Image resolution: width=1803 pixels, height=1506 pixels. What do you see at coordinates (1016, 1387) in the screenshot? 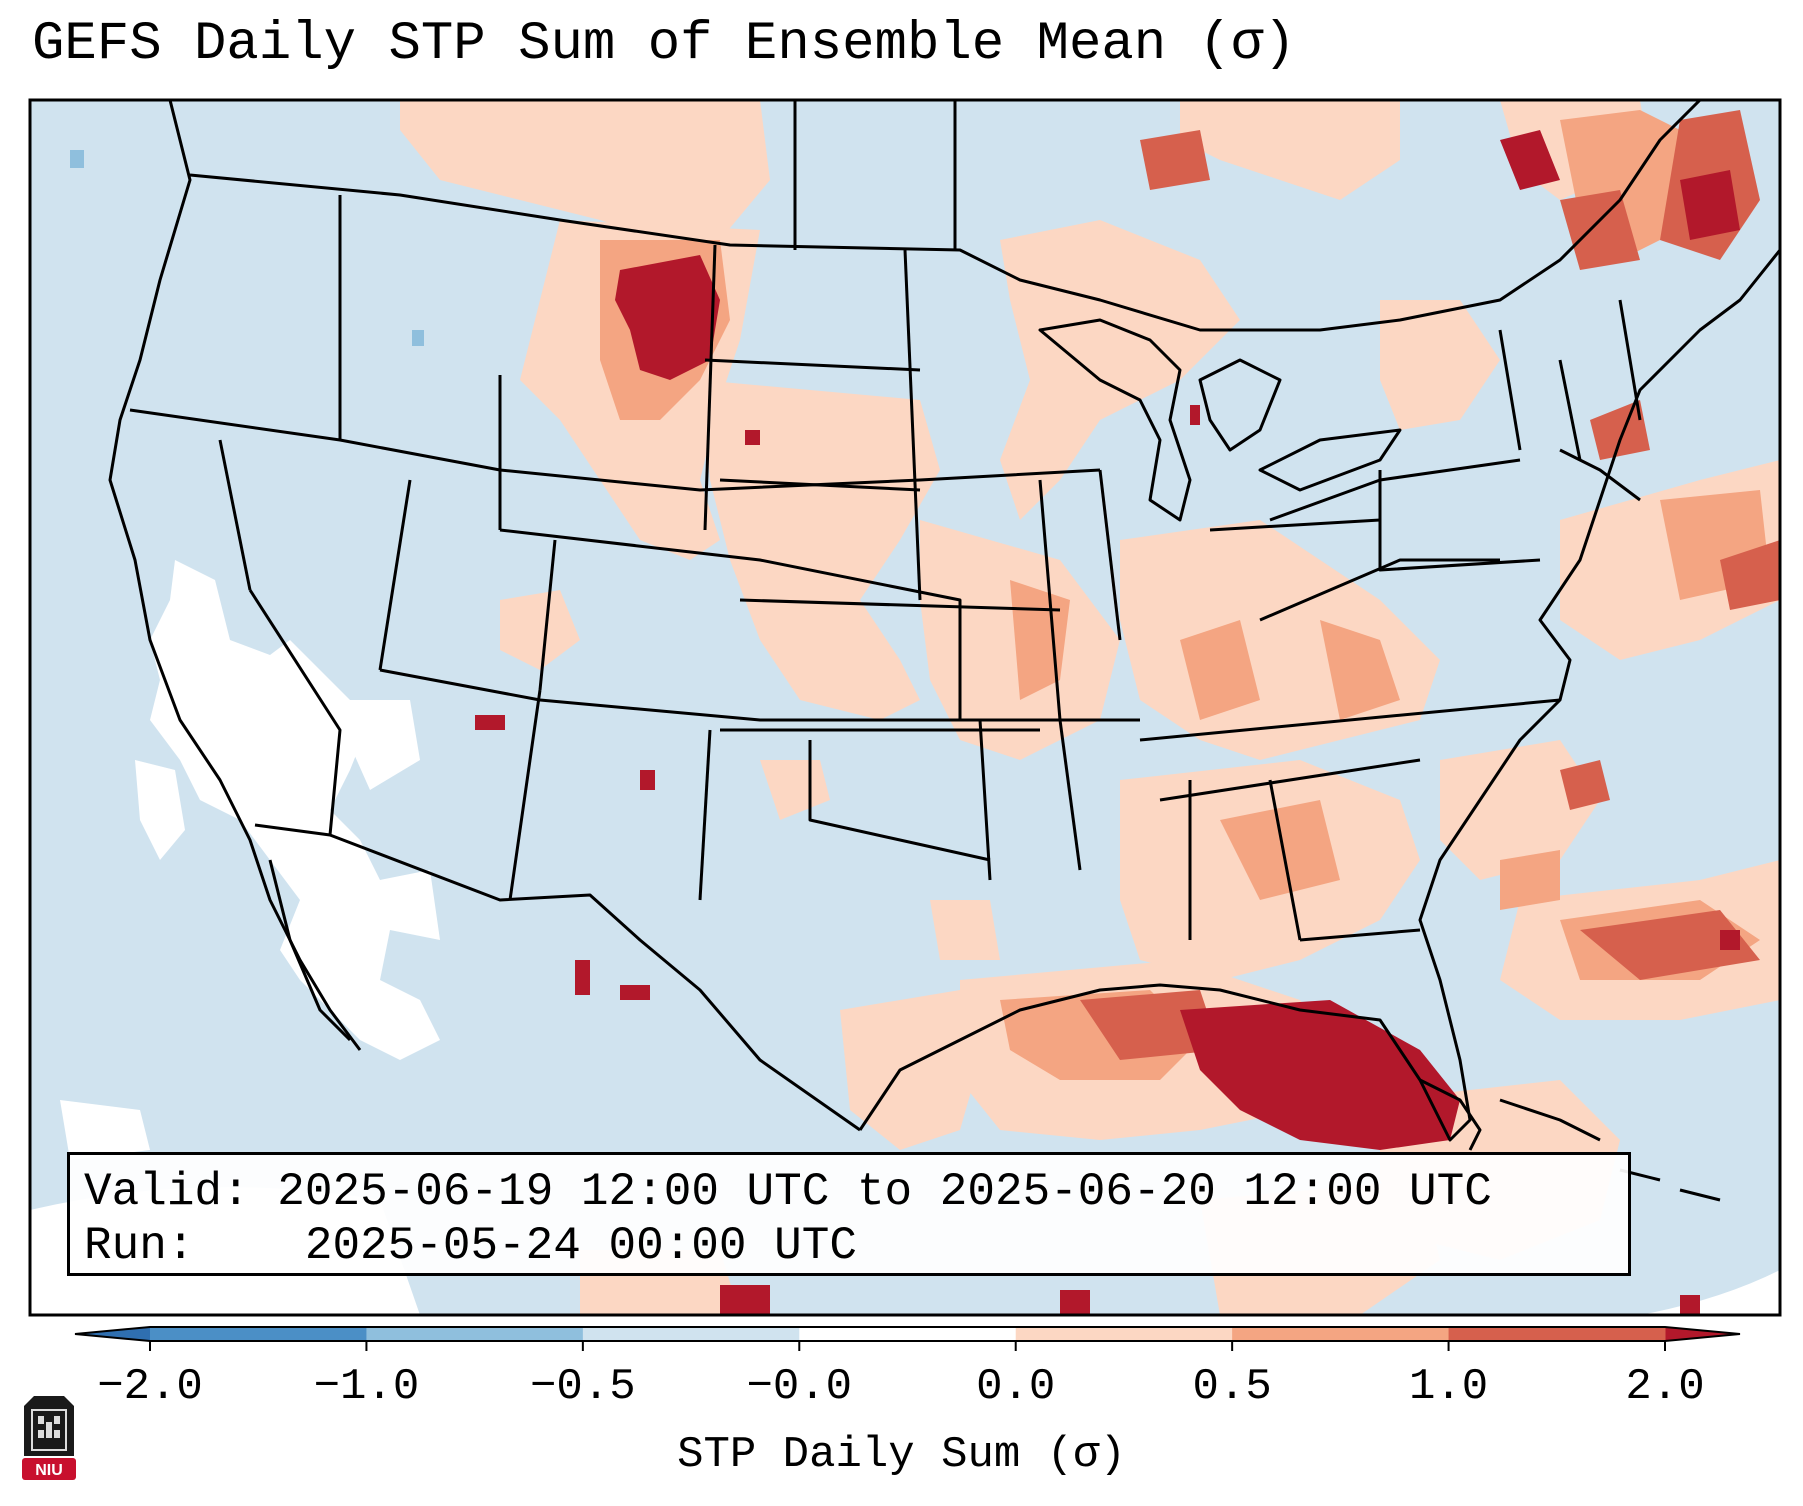
I see `colorbar-tick-label: 0.0` at bounding box center [1016, 1387].